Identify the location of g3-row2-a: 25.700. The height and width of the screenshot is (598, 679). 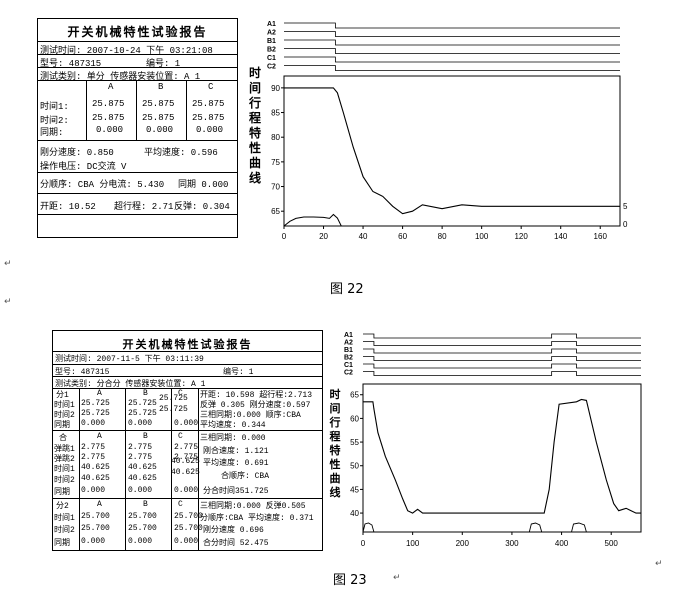
(95, 528).